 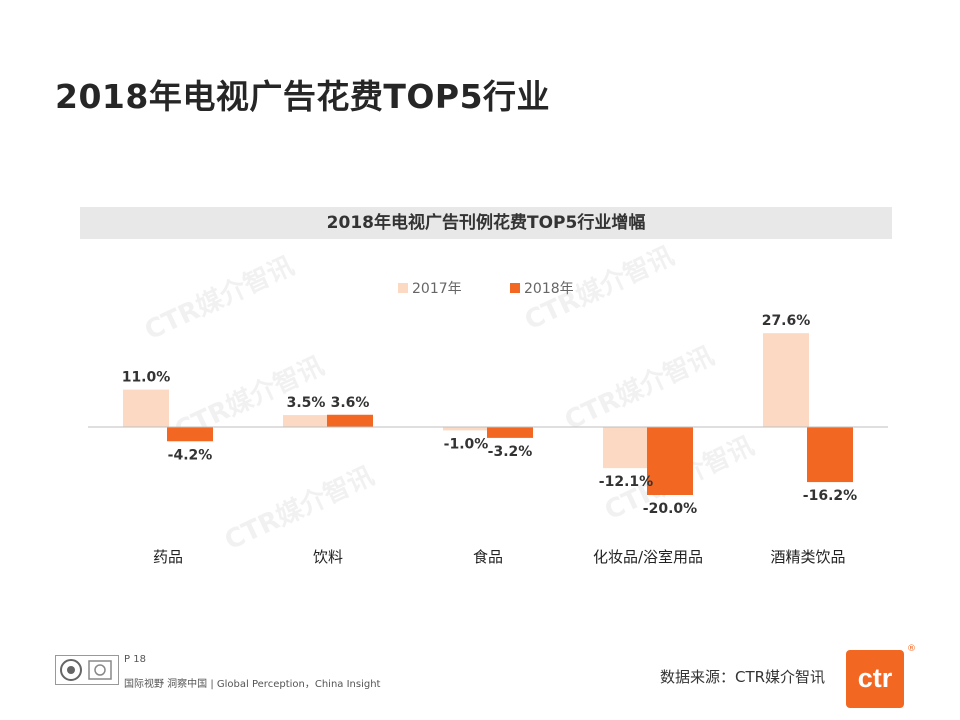 I want to click on data-label-2018-3: -3.2%, so click(x=510, y=452).